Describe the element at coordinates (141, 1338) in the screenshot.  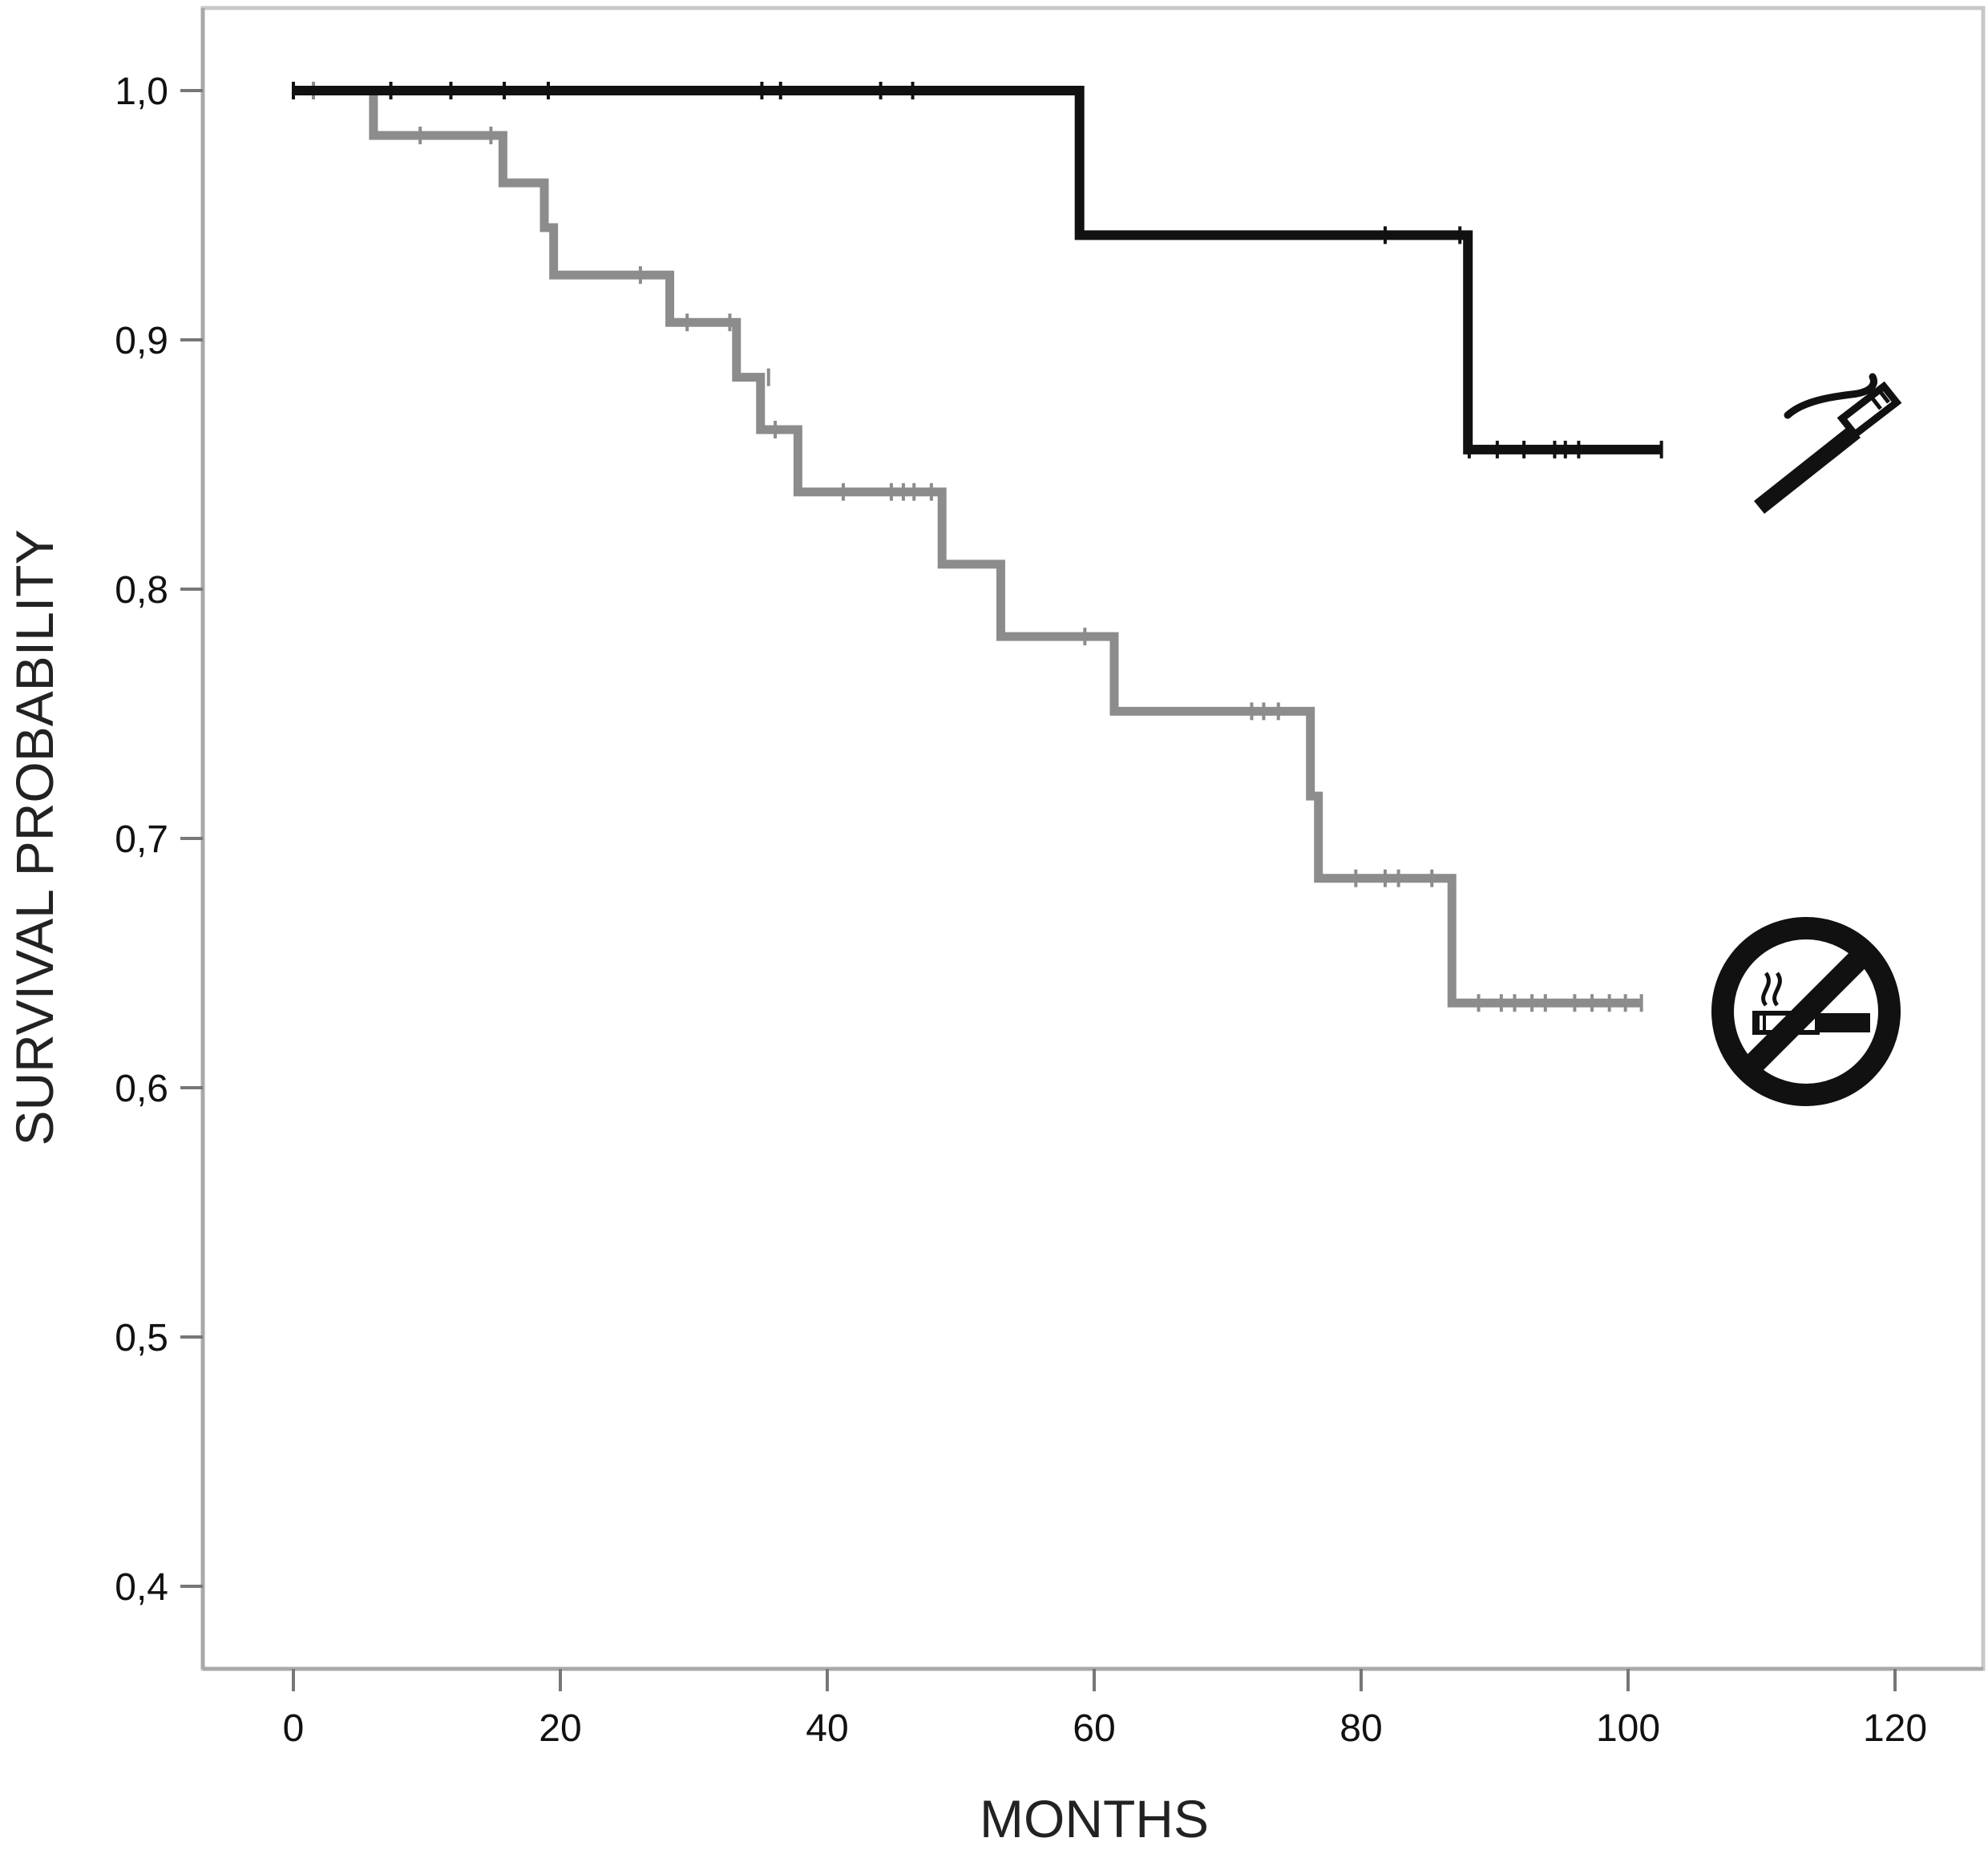
I see `y-tick-label: 0,5` at that location.